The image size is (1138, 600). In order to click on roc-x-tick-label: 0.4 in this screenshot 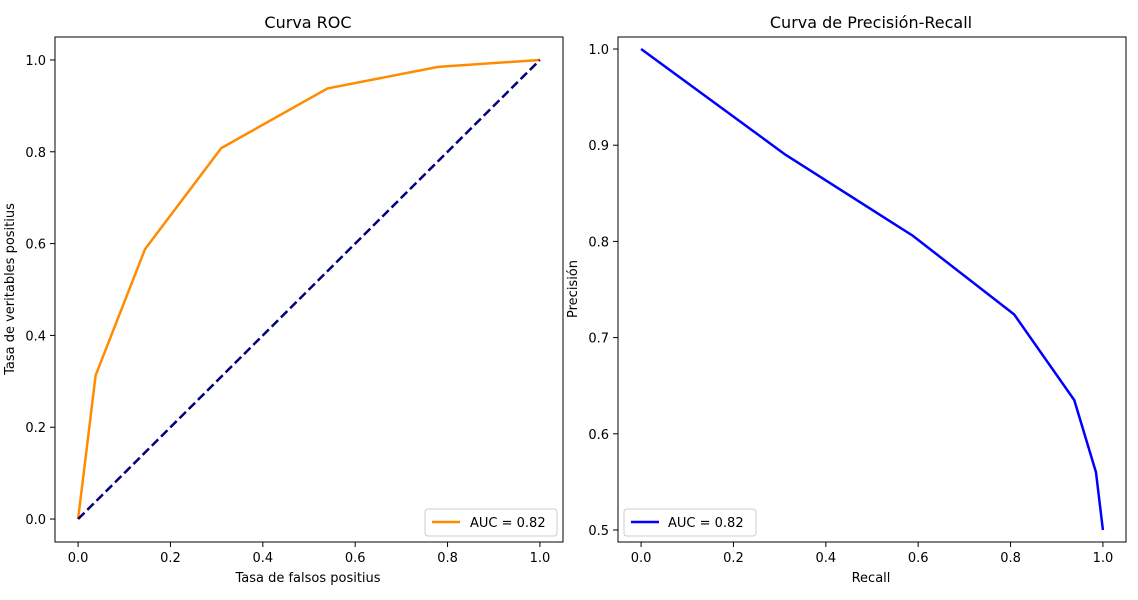, I will do `click(262, 558)`.